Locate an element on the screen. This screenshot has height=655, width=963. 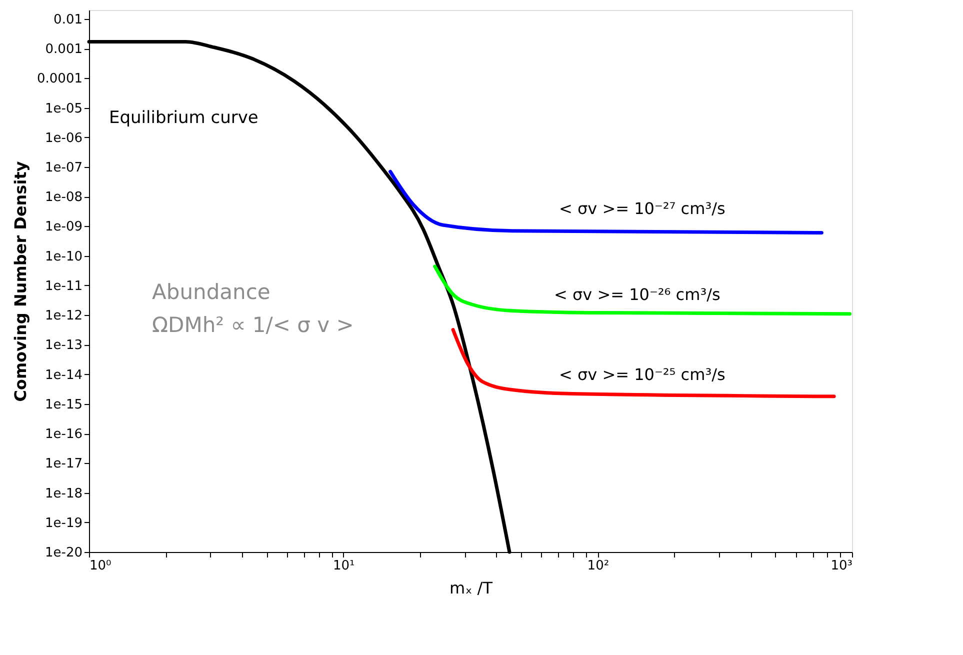
y-tick-label: 1e-16 is located at coordinates (63, 434).